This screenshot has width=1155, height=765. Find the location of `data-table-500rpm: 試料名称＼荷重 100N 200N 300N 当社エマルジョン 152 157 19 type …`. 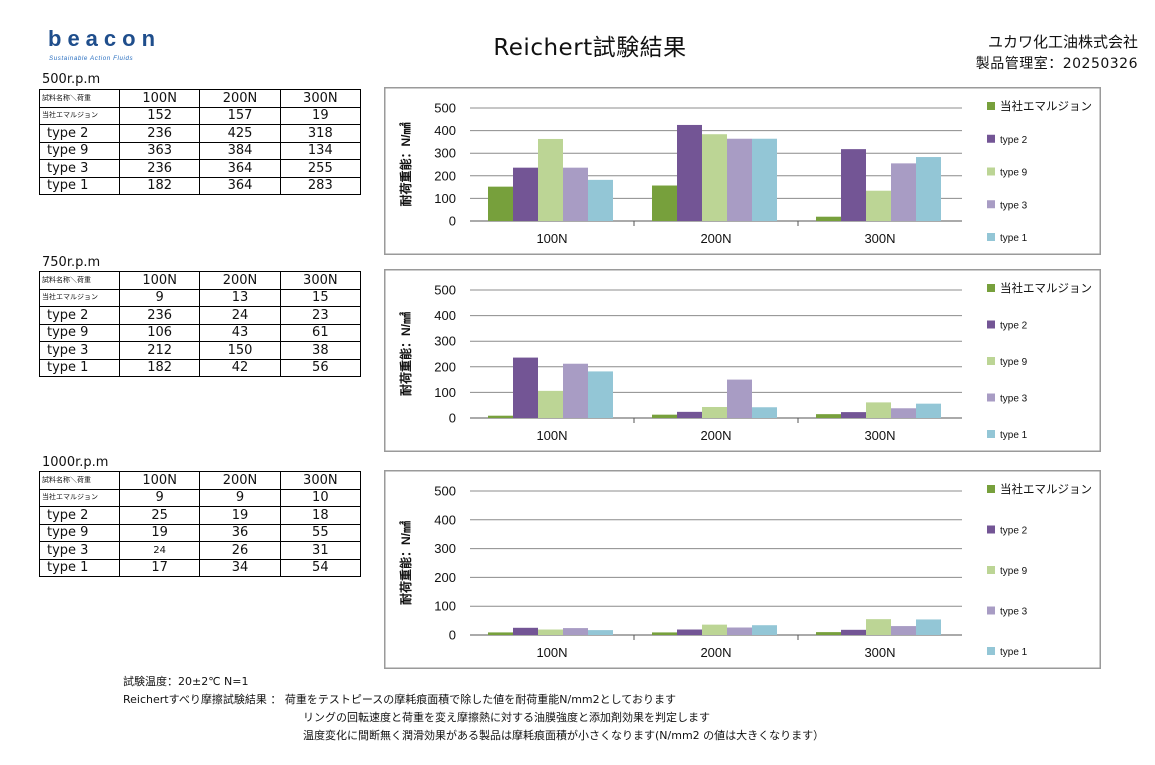

data-table-500rpm: 試料名称＼荷重 100N 200N 300N 当社エマルジョン 152 157 19 type … is located at coordinates (200, 142).